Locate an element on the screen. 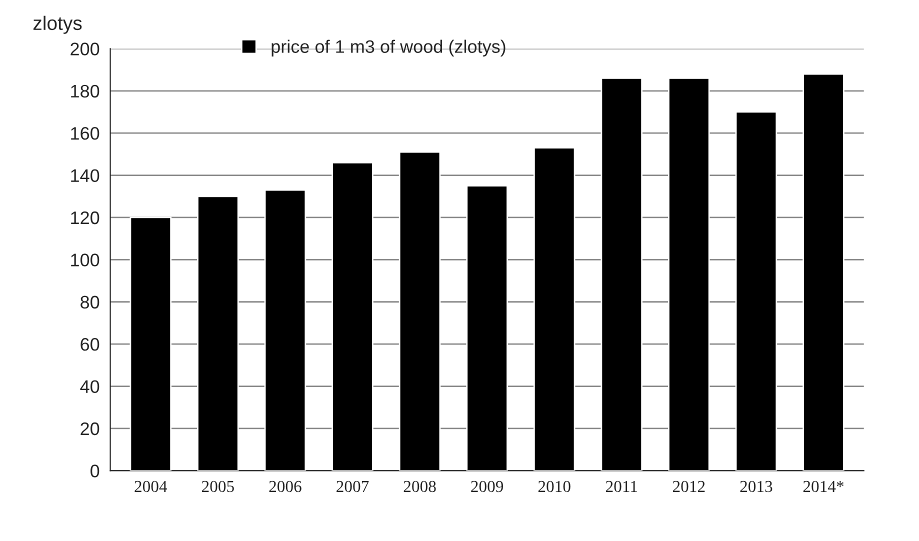 This screenshot has height=541, width=919. y-tick-label: 140 is located at coordinates (85, 175).